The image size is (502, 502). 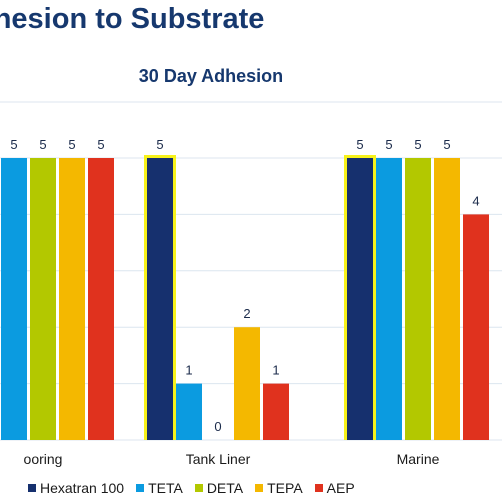 I want to click on legend-item: TEPA, so click(x=279, y=488).